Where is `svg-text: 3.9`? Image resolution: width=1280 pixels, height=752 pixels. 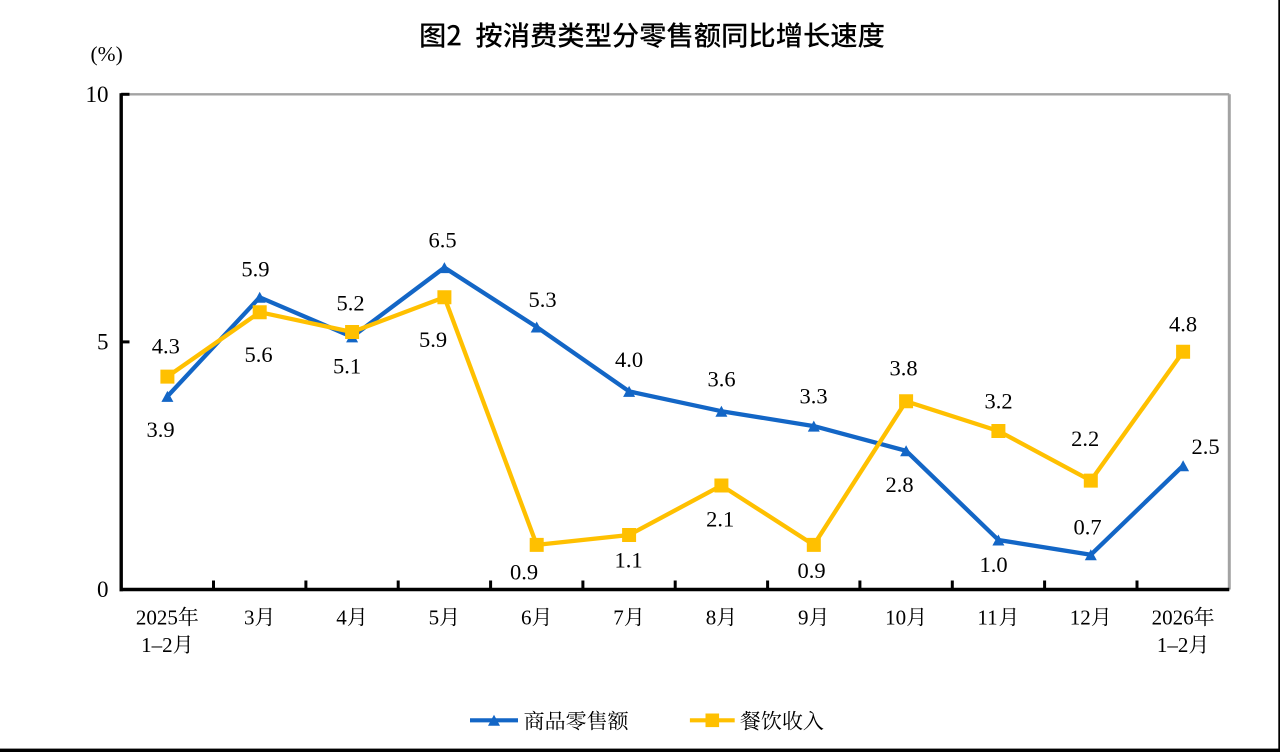
svg-text: 3.9 is located at coordinates (160, 429).